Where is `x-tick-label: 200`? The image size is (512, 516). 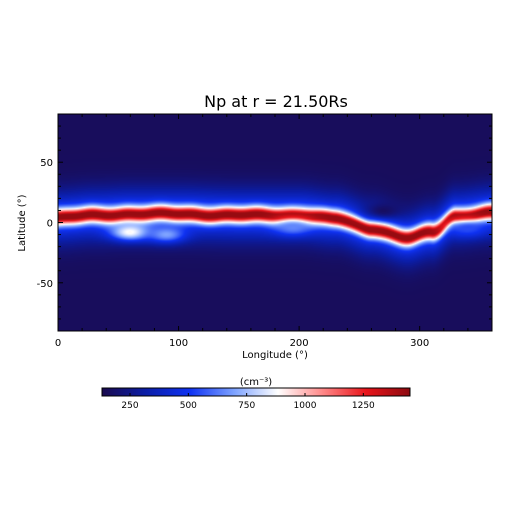 x-tick-label: 200 is located at coordinates (299, 343).